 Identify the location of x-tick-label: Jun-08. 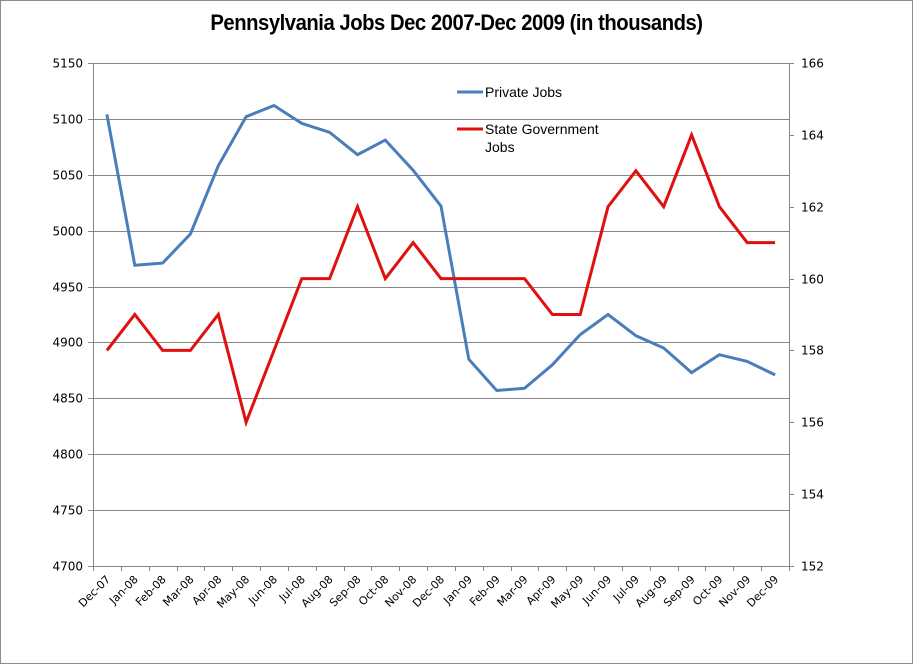
(262, 590).